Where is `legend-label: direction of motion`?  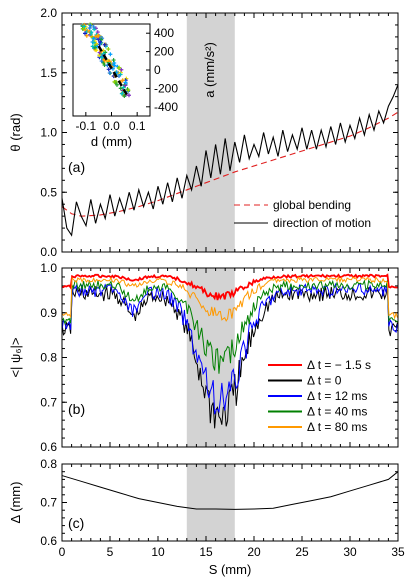
legend-label: direction of motion is located at coordinates (322, 223).